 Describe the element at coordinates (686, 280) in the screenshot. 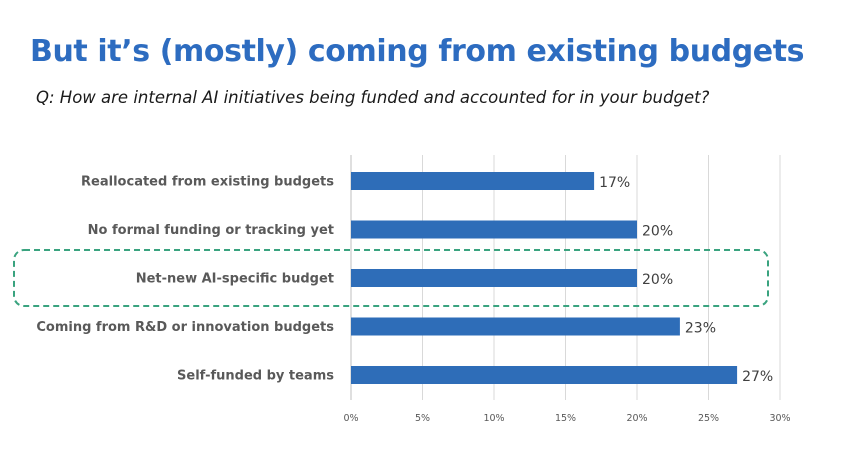

I see `value-labels: 17% 20% 20% 23% 27%` at that location.